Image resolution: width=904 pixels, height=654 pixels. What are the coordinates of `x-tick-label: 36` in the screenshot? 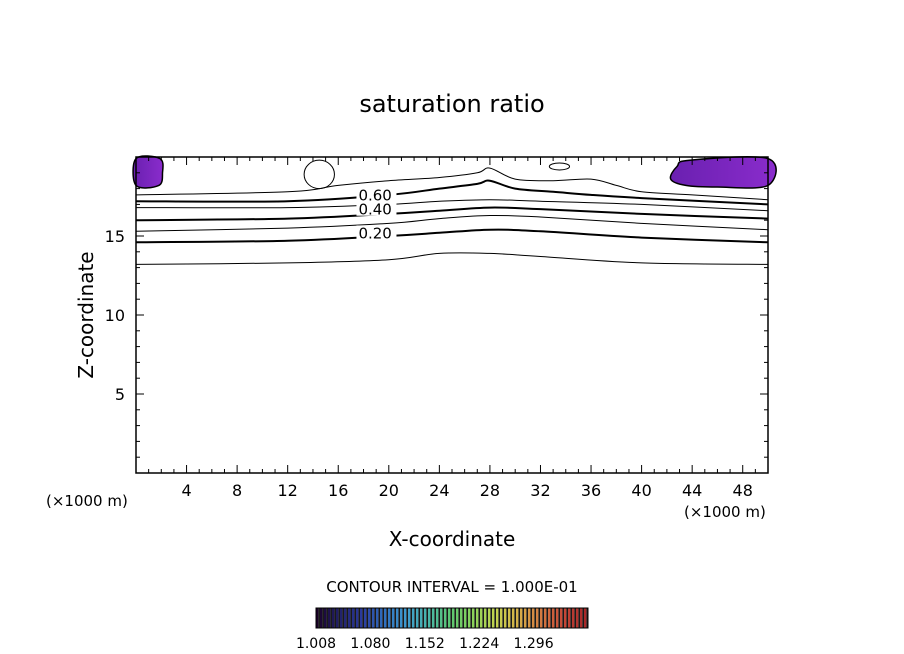 It's located at (591, 490).